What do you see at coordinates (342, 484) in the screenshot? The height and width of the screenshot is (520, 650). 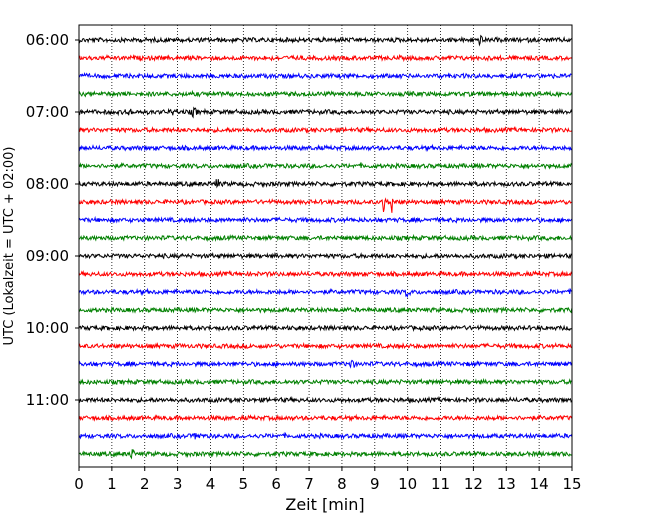 I see `x-tick-label: 8` at bounding box center [342, 484].